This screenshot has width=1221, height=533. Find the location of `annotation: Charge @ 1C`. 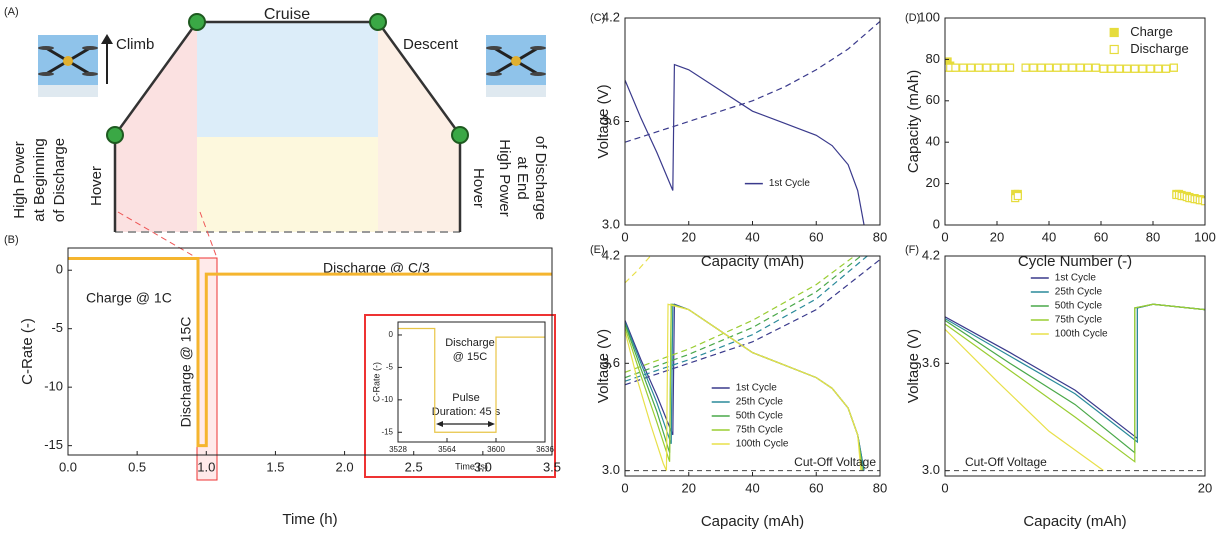

annotation: Charge @ 1C is located at coordinates (129, 298).